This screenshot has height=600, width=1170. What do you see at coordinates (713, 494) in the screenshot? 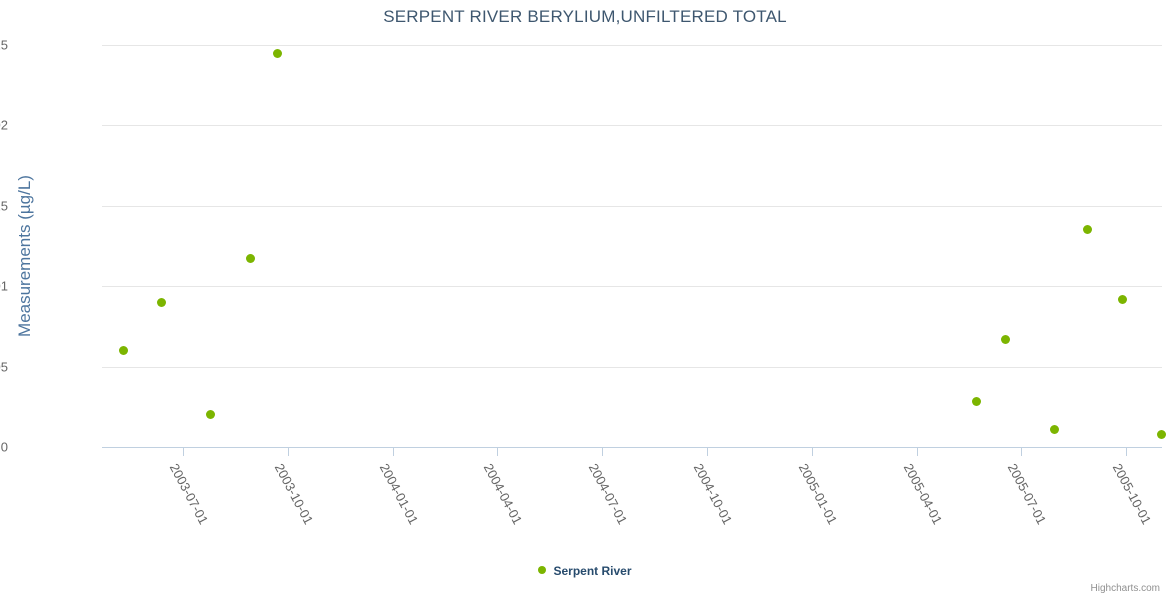
I see `x-axis-tick-label: 2004-10-01` at bounding box center [713, 494].